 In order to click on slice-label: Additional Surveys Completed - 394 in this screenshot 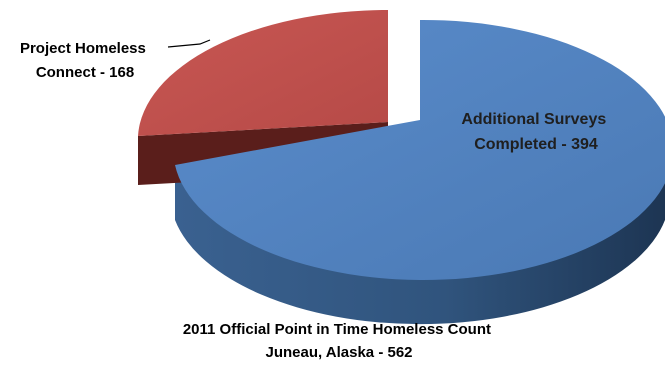, I will do `click(535, 132)`.